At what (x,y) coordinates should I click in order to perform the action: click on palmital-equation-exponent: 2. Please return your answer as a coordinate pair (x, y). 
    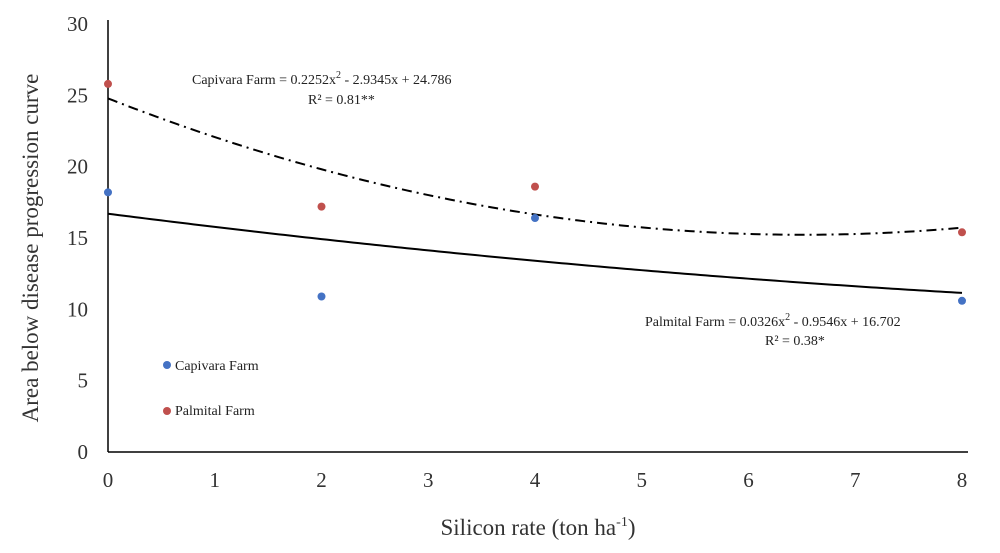
    Looking at the image, I should click on (787, 317).